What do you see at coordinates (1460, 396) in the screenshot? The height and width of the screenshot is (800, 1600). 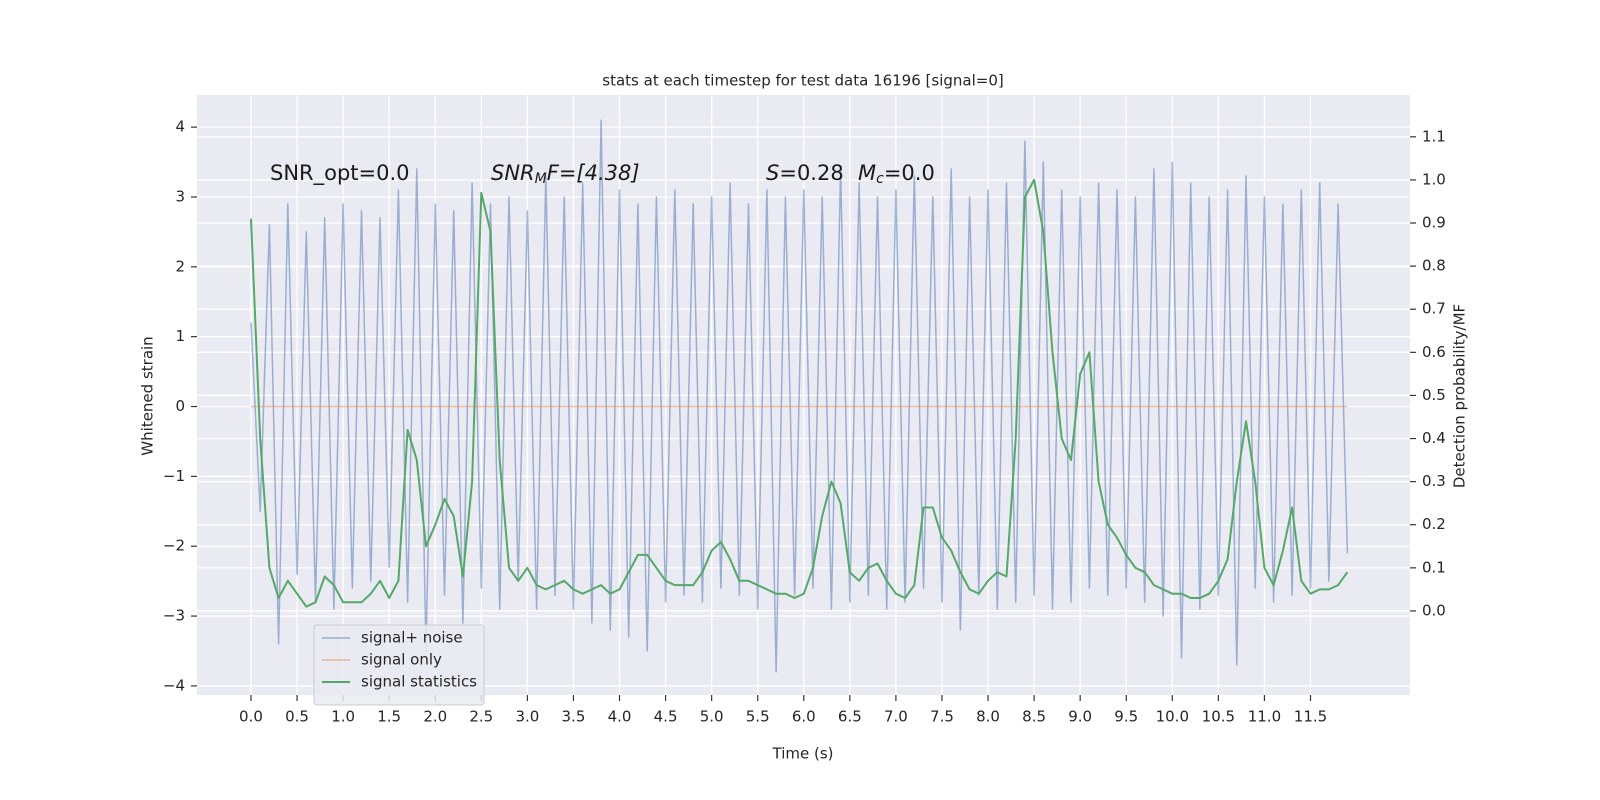 I see `y2-axis-label: Detection probability/MF` at bounding box center [1460, 396].